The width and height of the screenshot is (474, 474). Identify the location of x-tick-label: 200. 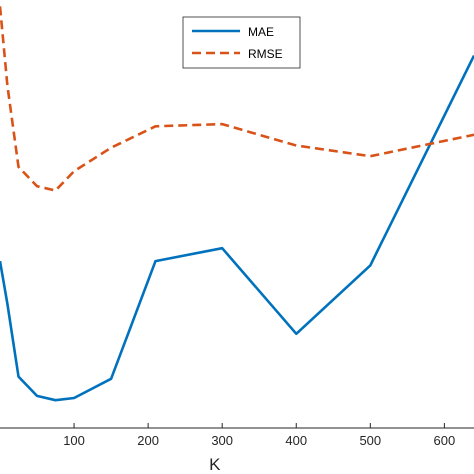
(148, 440).